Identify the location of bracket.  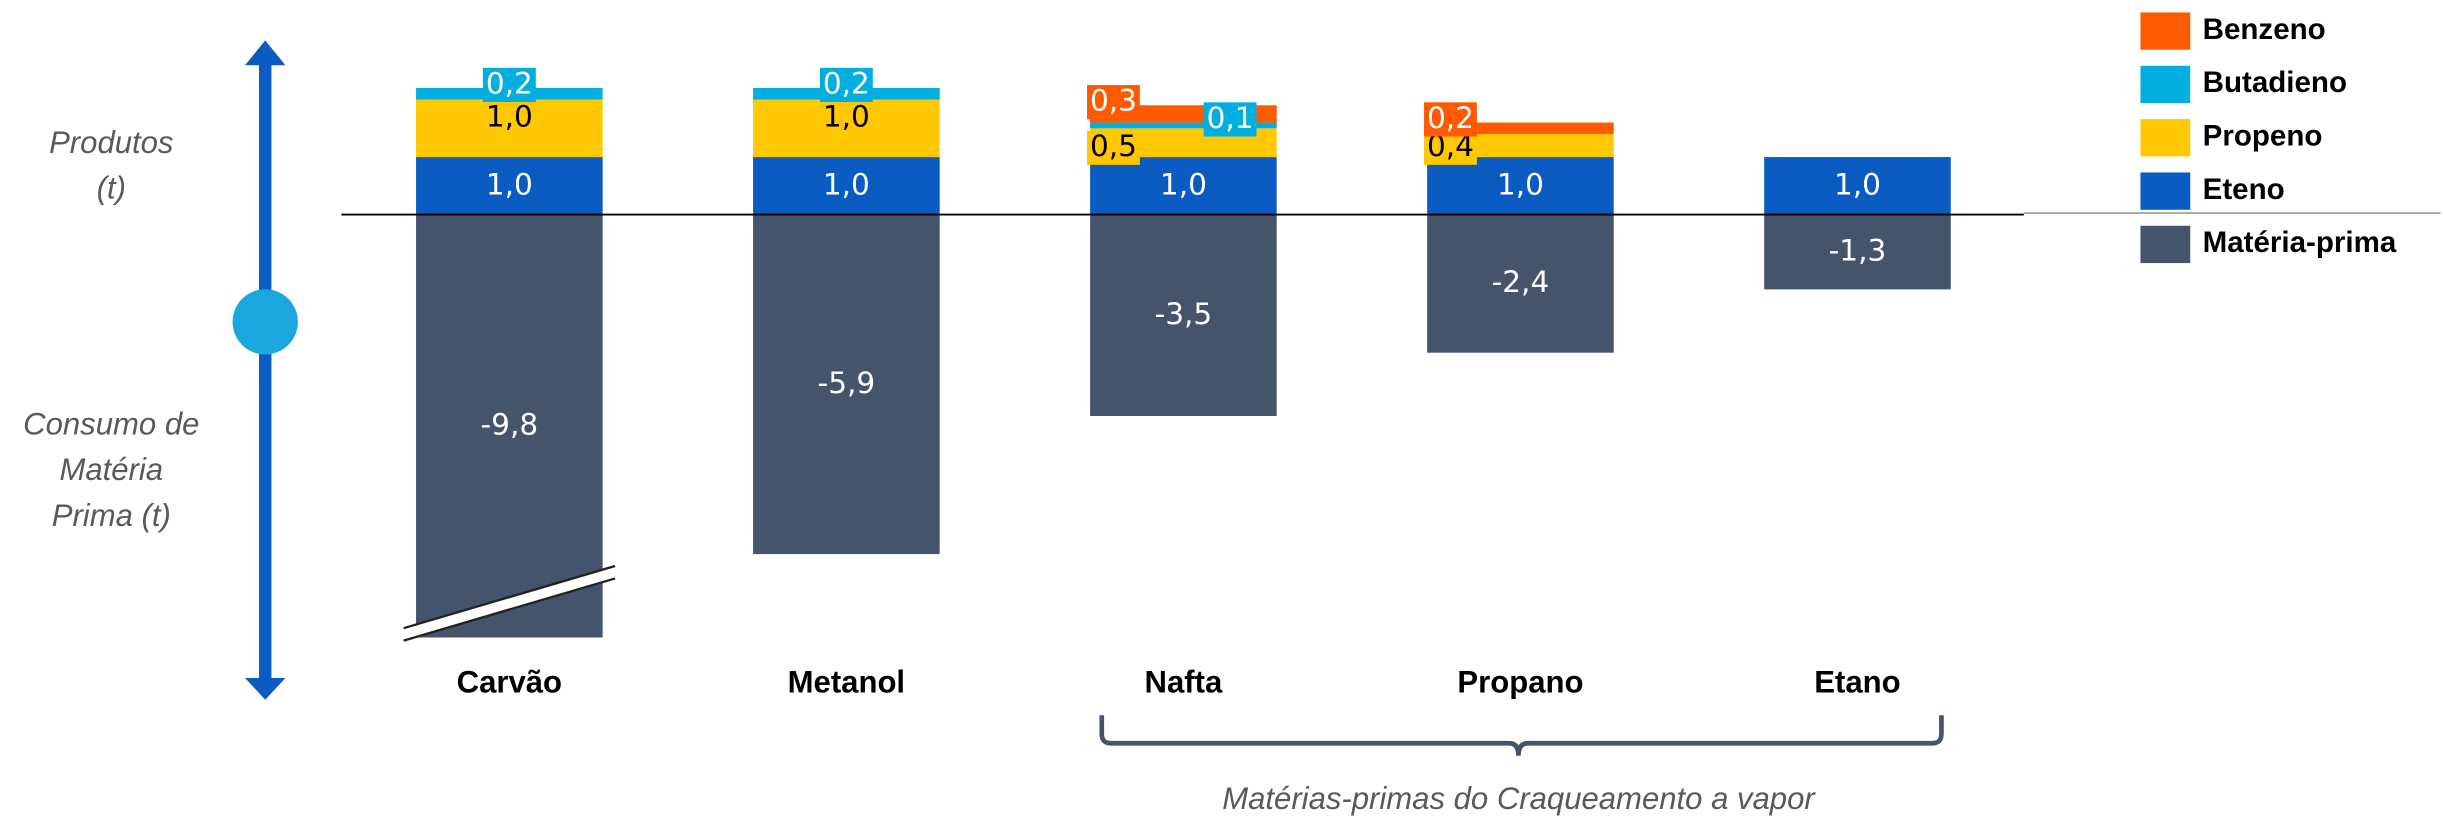
(1521, 735).